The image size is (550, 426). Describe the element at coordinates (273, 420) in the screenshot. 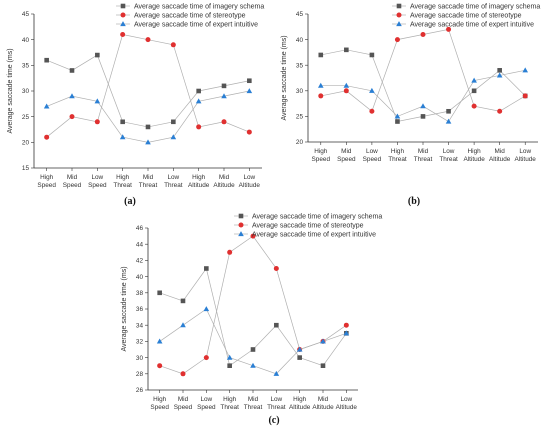

I see `panel-label: (c)` at that location.